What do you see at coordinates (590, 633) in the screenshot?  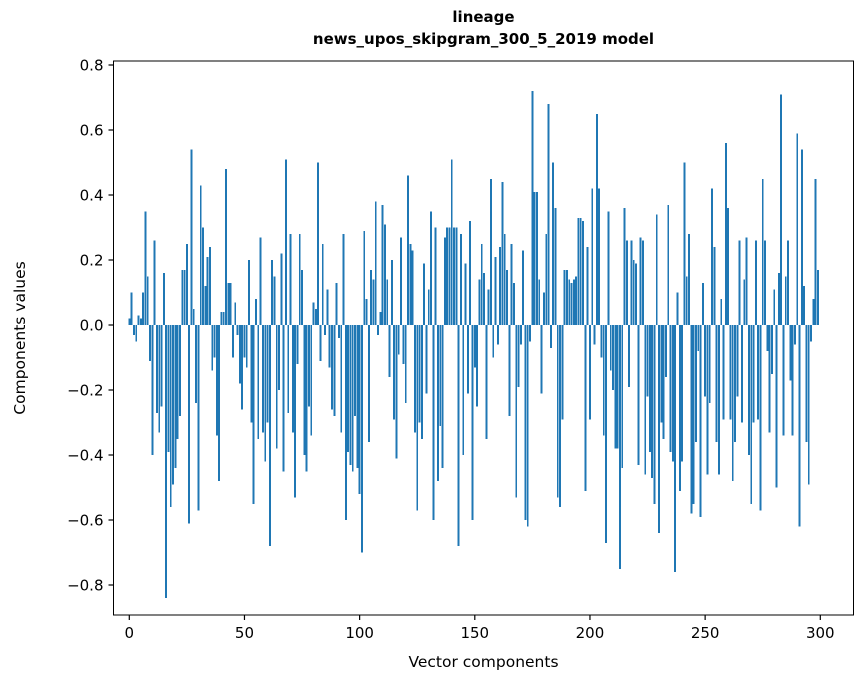 I see `x-tick-label: 200` at bounding box center [590, 633].